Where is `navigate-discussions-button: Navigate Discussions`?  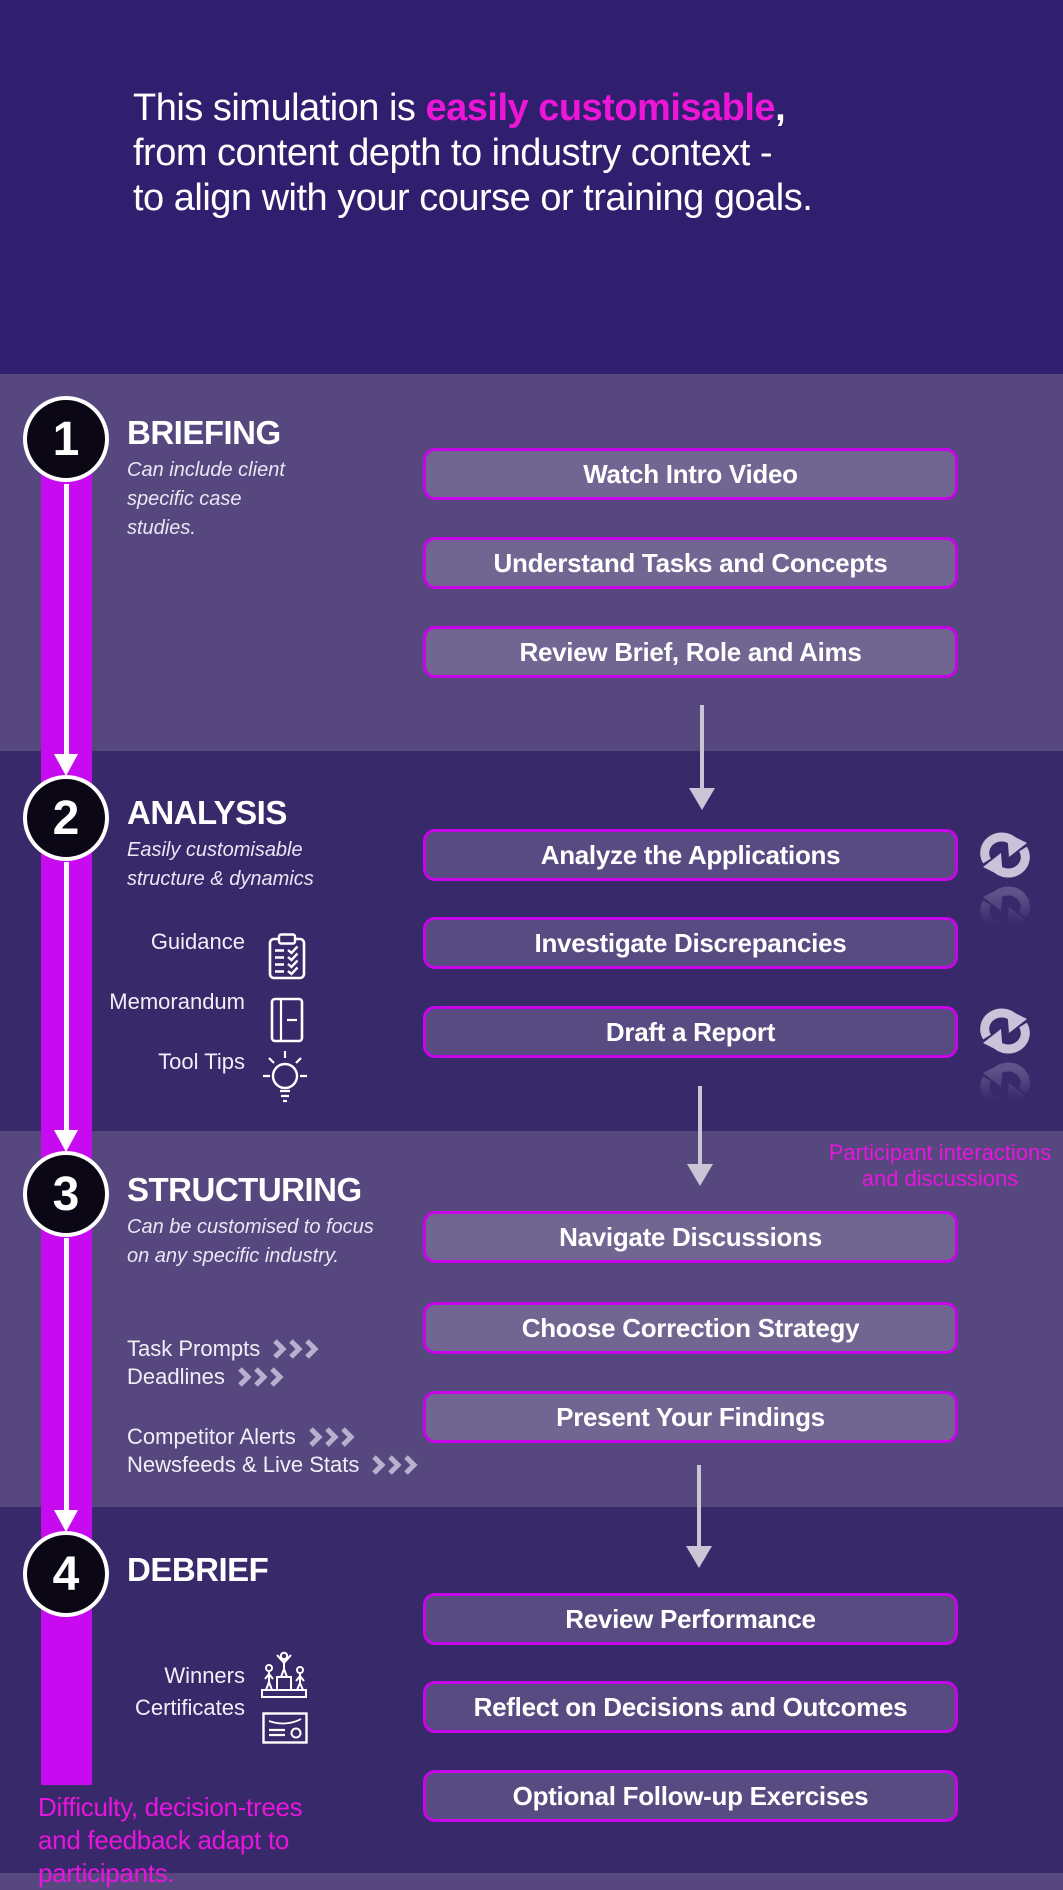
navigate-discussions-button: Navigate Discussions is located at coordinates (690, 1237).